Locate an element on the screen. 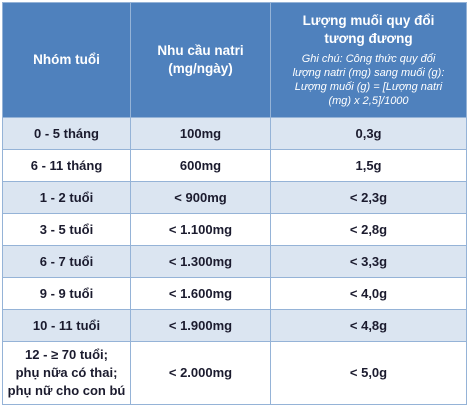  table-row: 1 - 2 tuổi < 900mg < 2,3g is located at coordinates (234, 197).